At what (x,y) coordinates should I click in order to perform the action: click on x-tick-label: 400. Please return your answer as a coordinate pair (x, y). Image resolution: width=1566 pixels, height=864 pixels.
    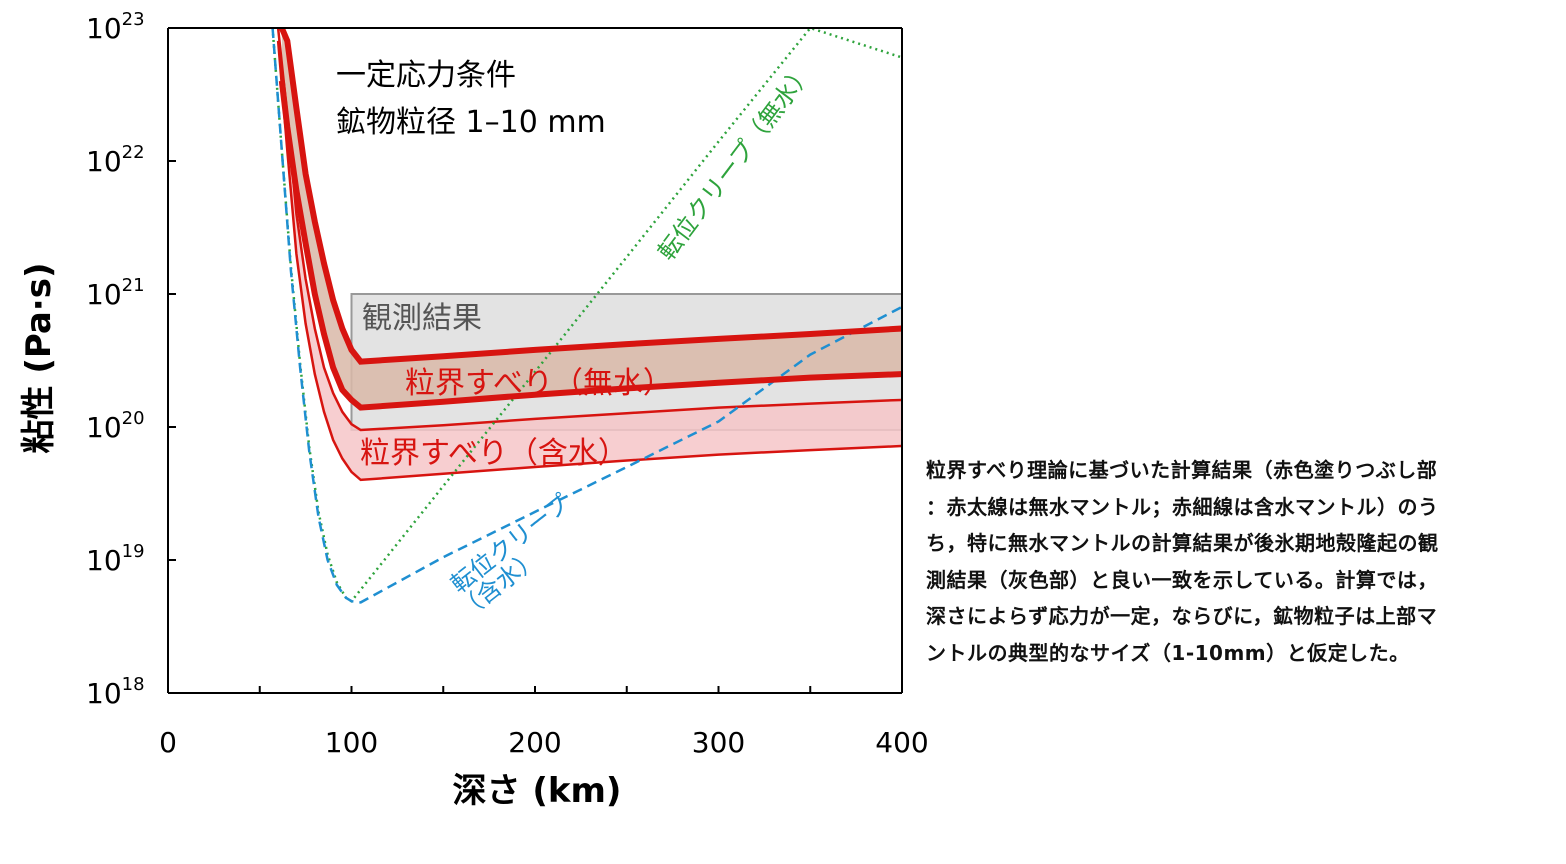
    Looking at the image, I should click on (901, 742).